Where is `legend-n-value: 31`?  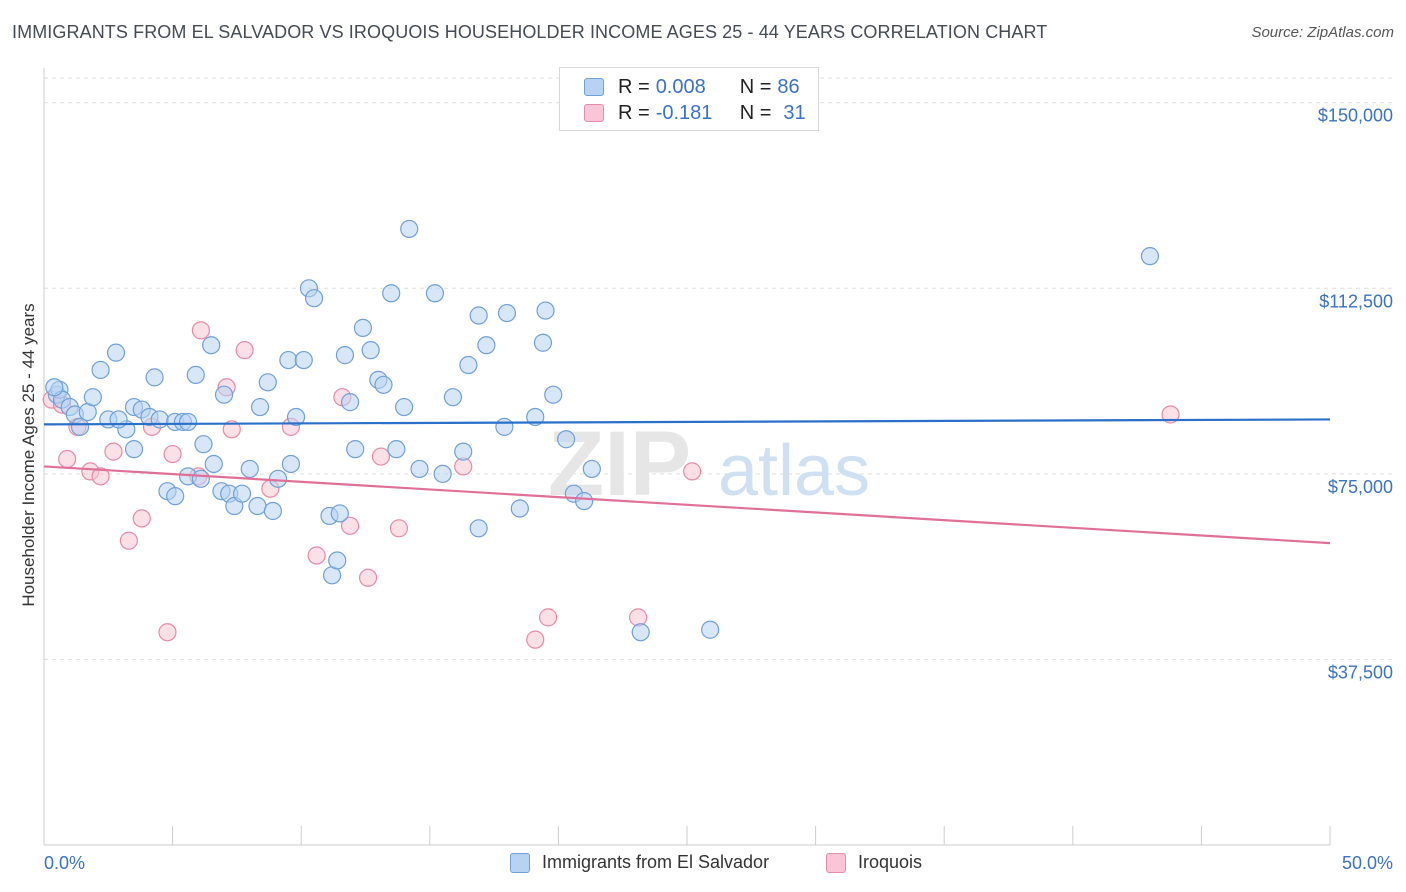
legend-n-value: 31 is located at coordinates (794, 112).